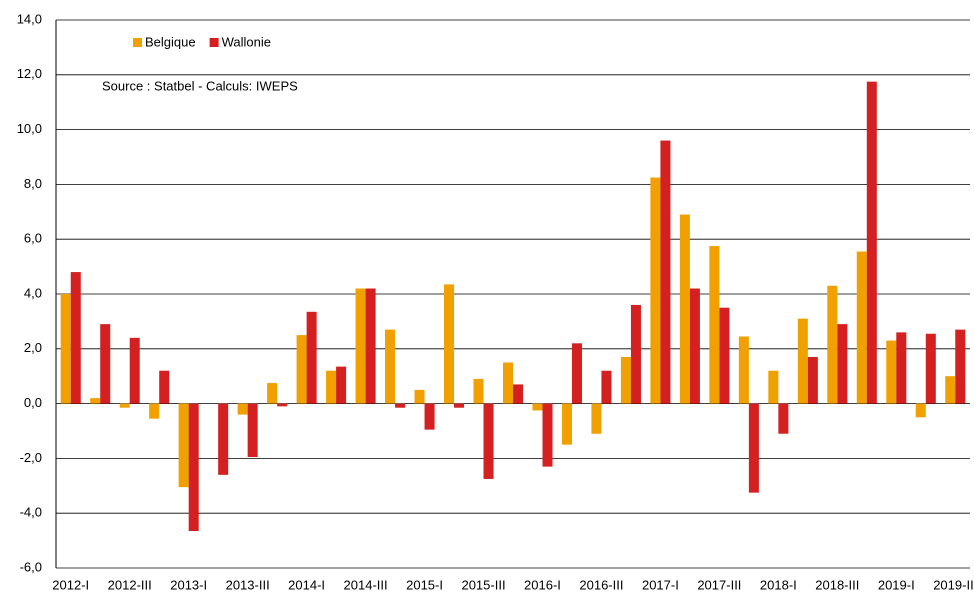 This screenshot has height=594, width=974. Describe the element at coordinates (170, 41) in the screenshot. I see `legend-label: Belgique` at that location.